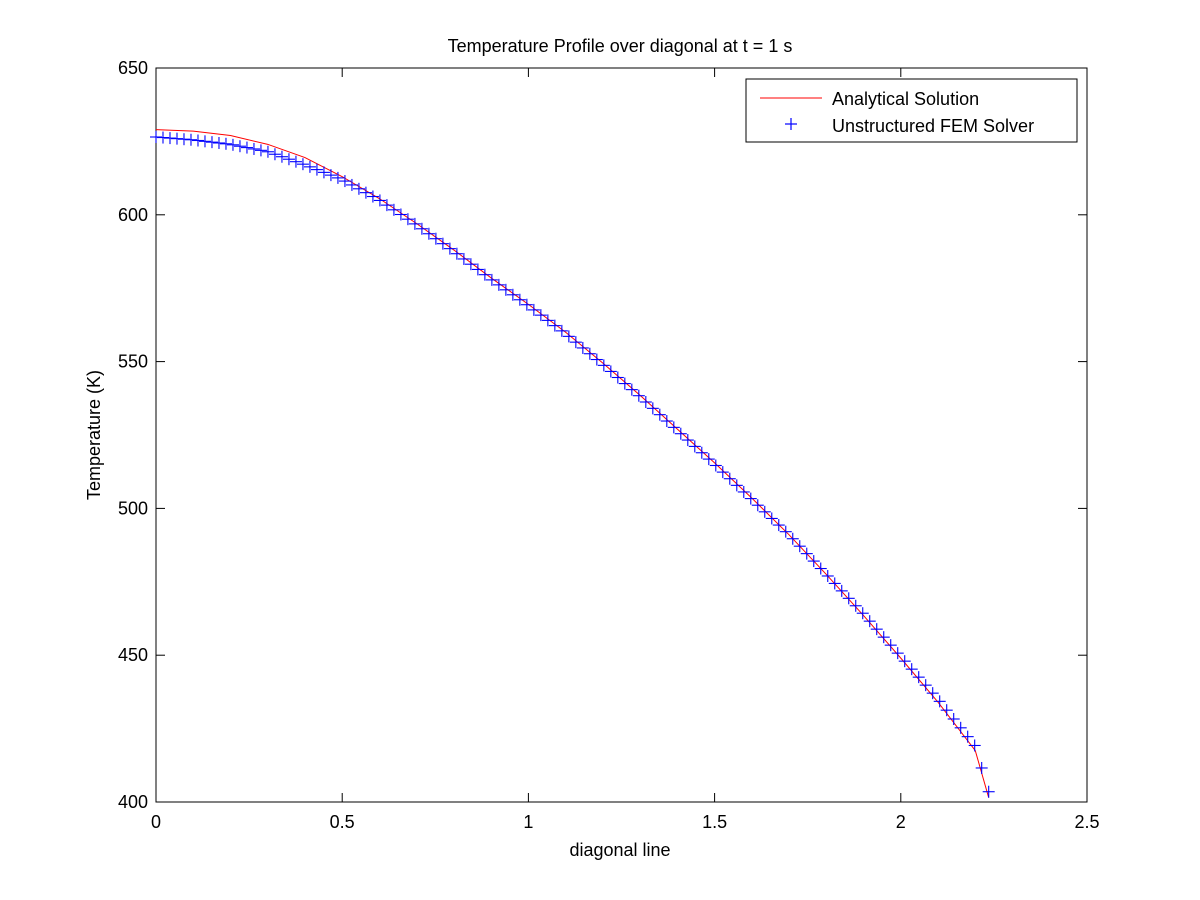 The width and height of the screenshot is (1200, 900). What do you see at coordinates (1086, 822) in the screenshot?
I see `x-tick-label: 2.5` at bounding box center [1086, 822].